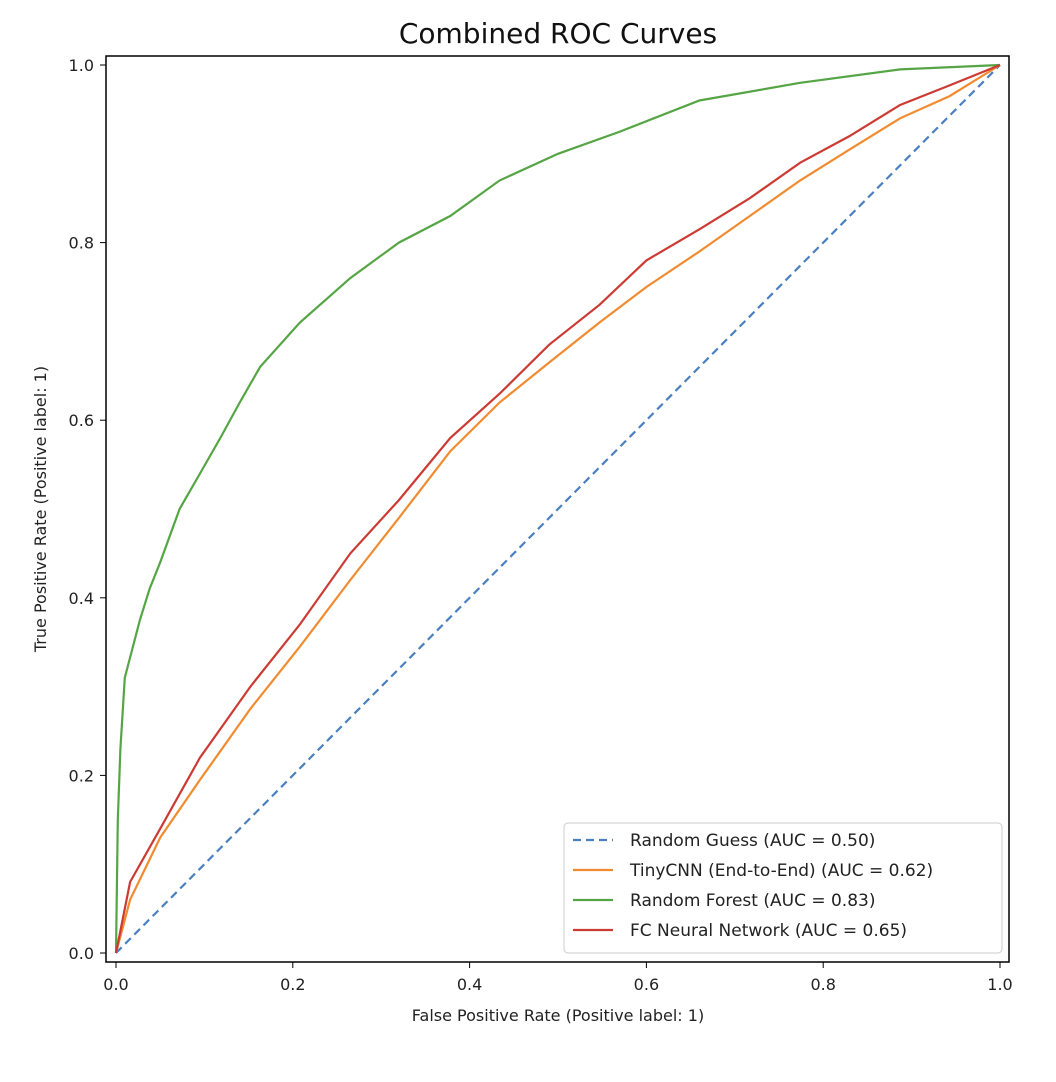 This screenshot has height=1082, width=1056. What do you see at coordinates (81, 953) in the screenshot?
I see `y-tick-label: 0.0` at bounding box center [81, 953].